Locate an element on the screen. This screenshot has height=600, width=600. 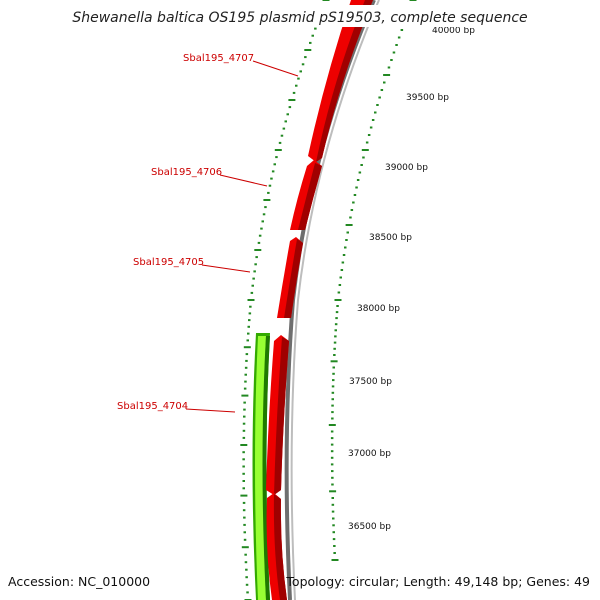
ruler-label-37000: 37000 bp is located at coordinates (369, 454).